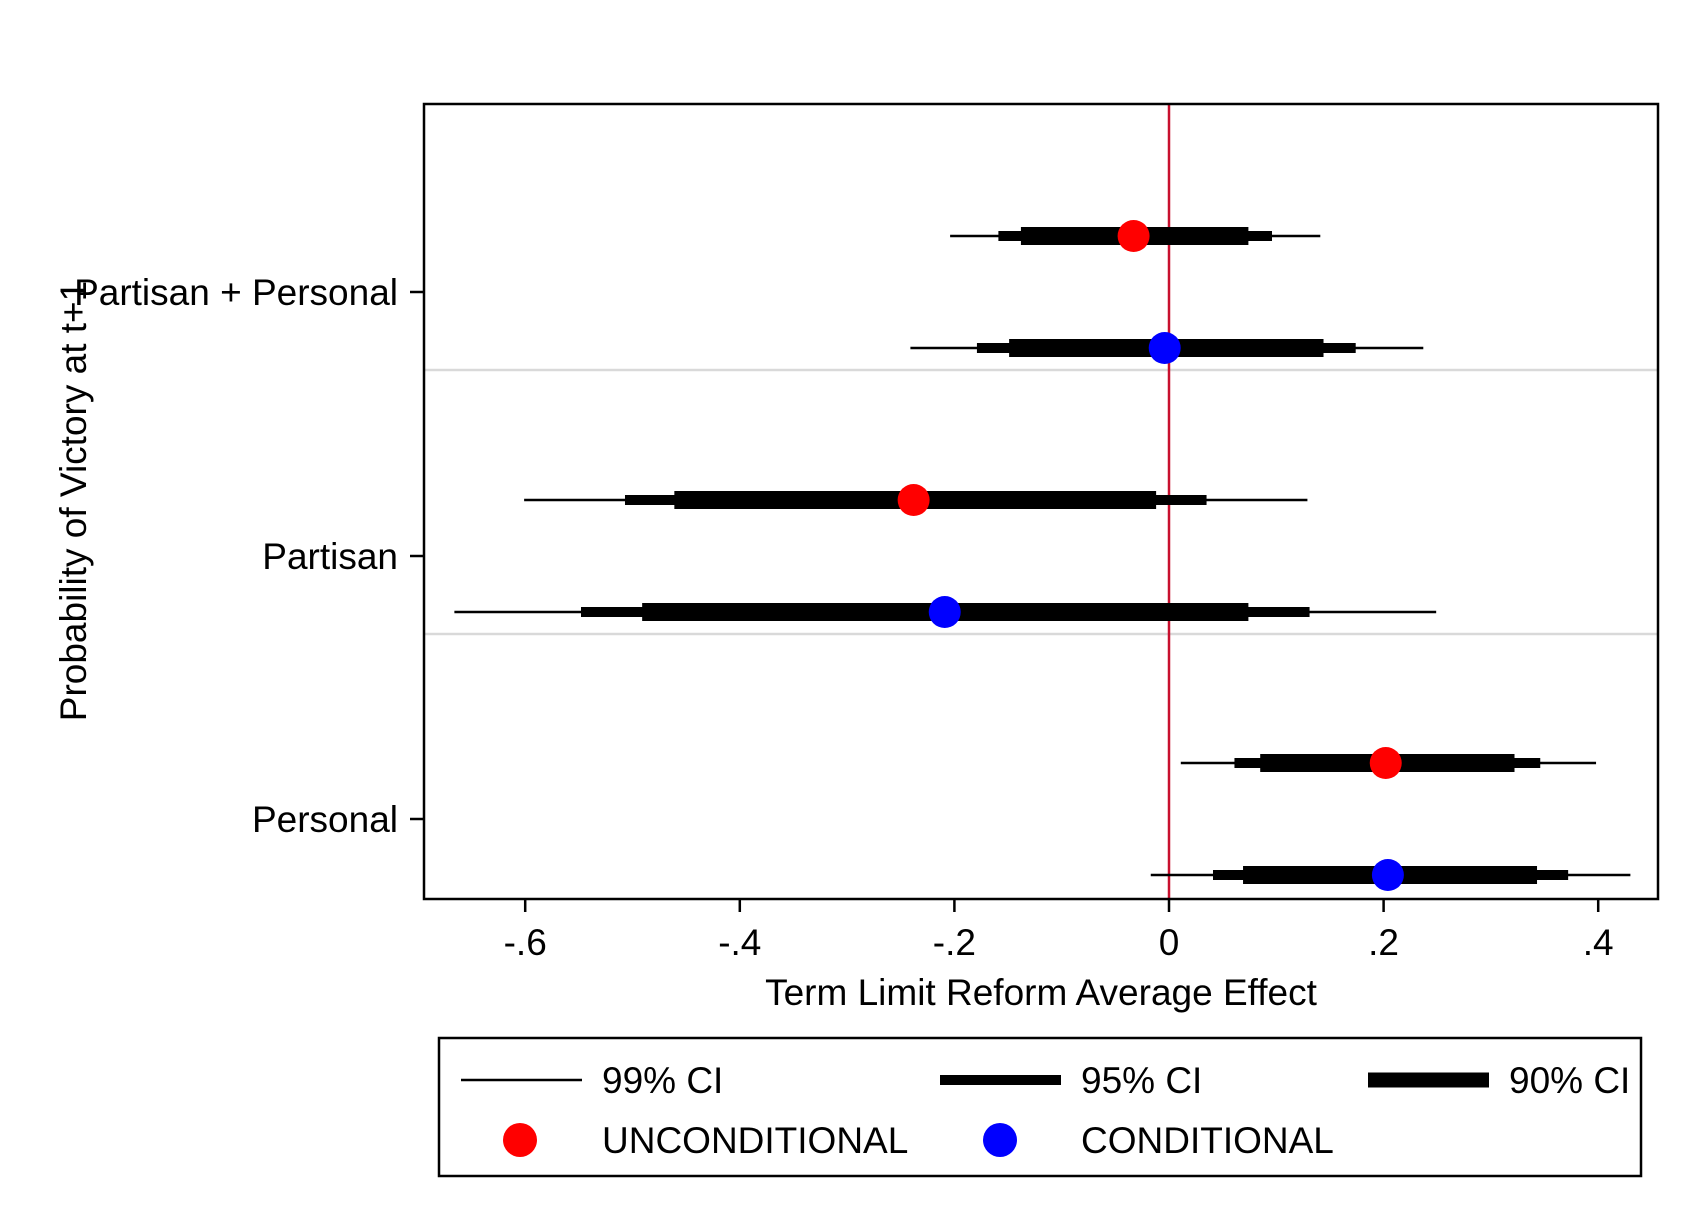  I want to click on x-tick-label: -.2, so click(954, 942).